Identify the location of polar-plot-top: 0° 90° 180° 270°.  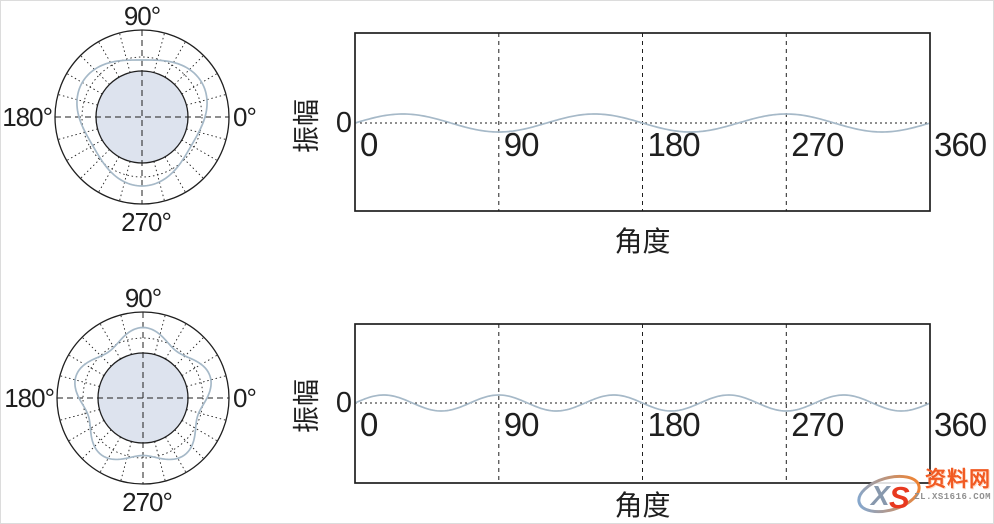
(129, 119).